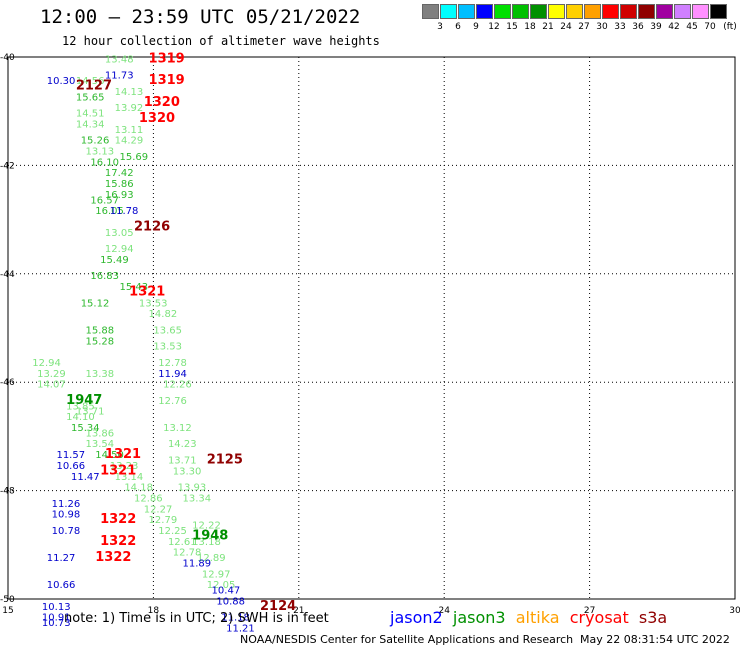  I want to click on legend-label: 21, so click(548, 27).